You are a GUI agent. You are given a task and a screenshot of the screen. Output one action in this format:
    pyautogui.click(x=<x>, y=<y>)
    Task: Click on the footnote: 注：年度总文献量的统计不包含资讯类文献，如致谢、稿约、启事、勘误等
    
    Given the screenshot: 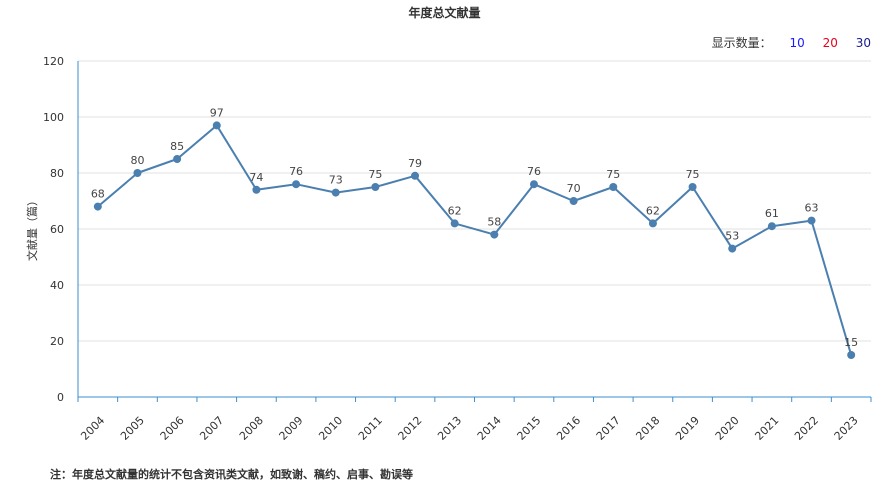 What is the action you would take?
    pyautogui.click(x=231, y=474)
    